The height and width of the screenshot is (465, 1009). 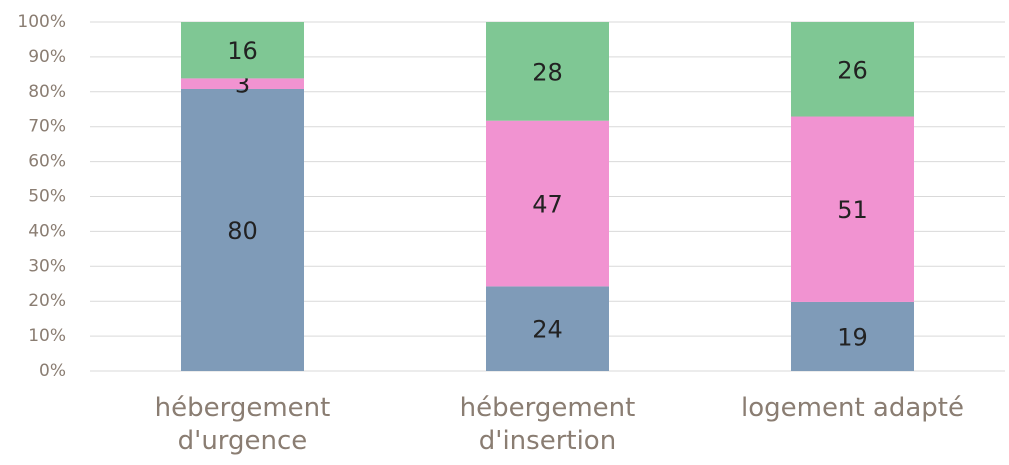 I want to click on data-label: 16, so click(x=242, y=51).